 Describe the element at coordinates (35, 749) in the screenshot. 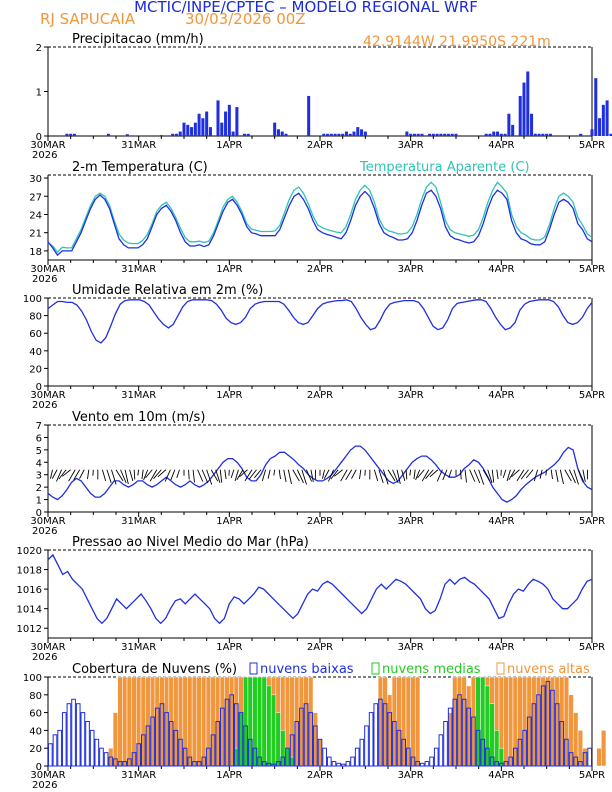

I see `y-tick-label: 20` at that location.